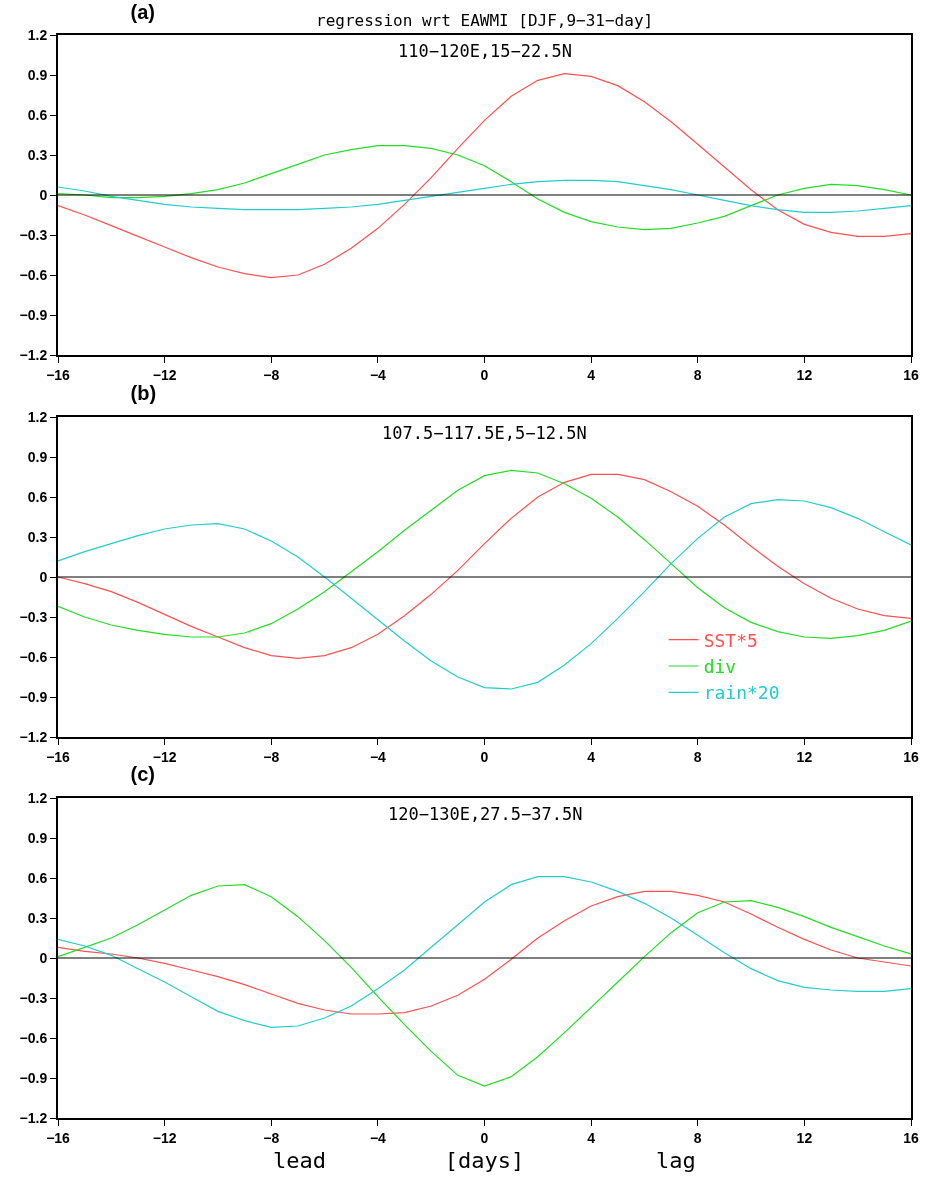  What do you see at coordinates (720, 667) in the screenshot?
I see `legend-label: div` at bounding box center [720, 667].